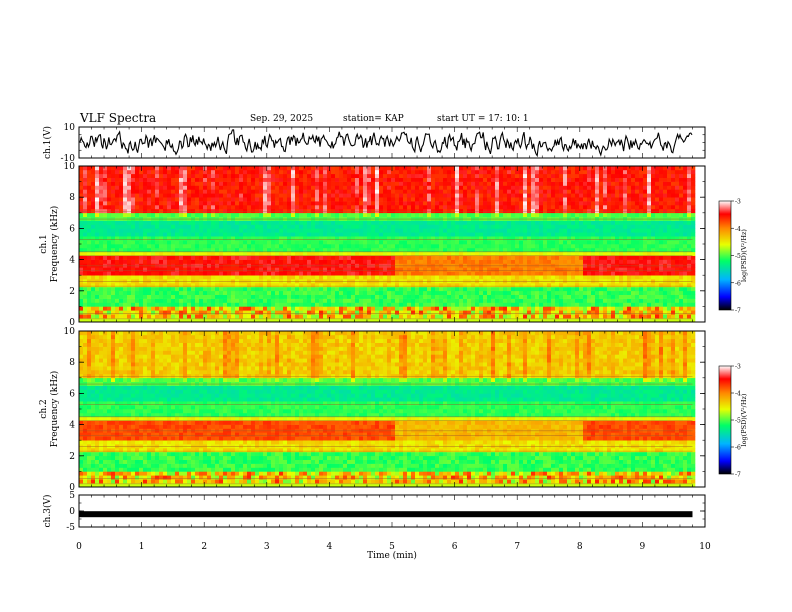 The width and height of the screenshot is (792, 612). What do you see at coordinates (373, 119) in the screenshot?
I see `station-label: station= KAP` at bounding box center [373, 119].